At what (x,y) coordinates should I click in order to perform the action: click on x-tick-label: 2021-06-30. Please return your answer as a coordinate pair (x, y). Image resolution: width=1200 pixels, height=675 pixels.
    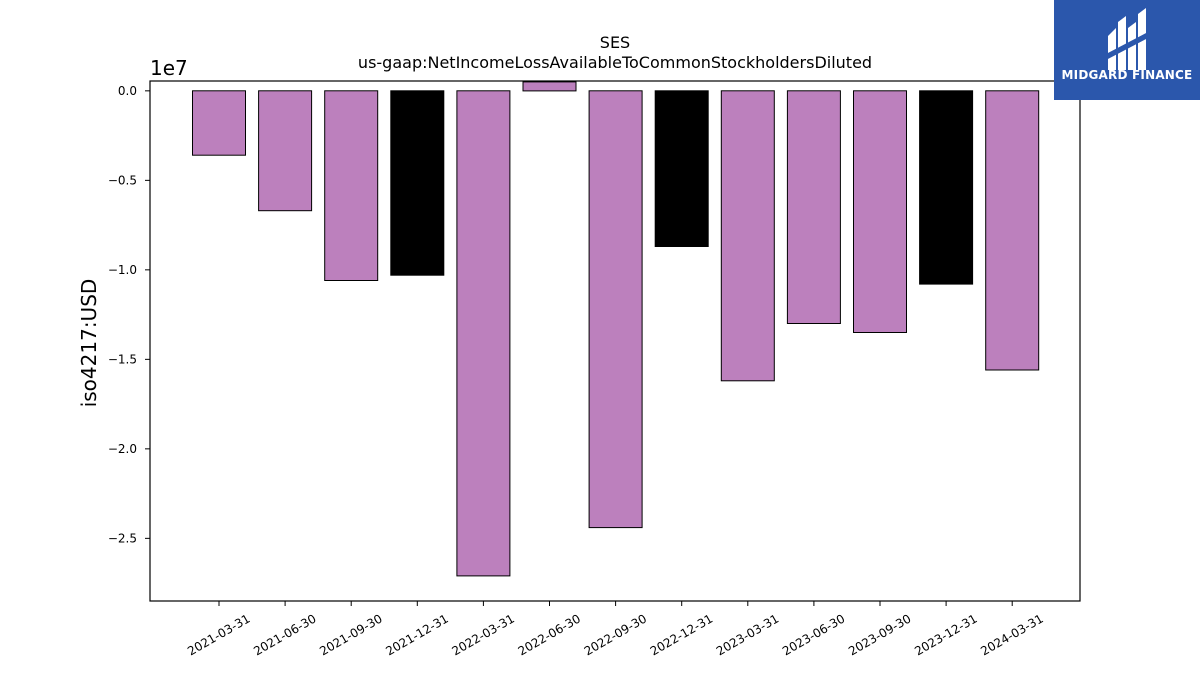
    Looking at the image, I should click on (284, 634).